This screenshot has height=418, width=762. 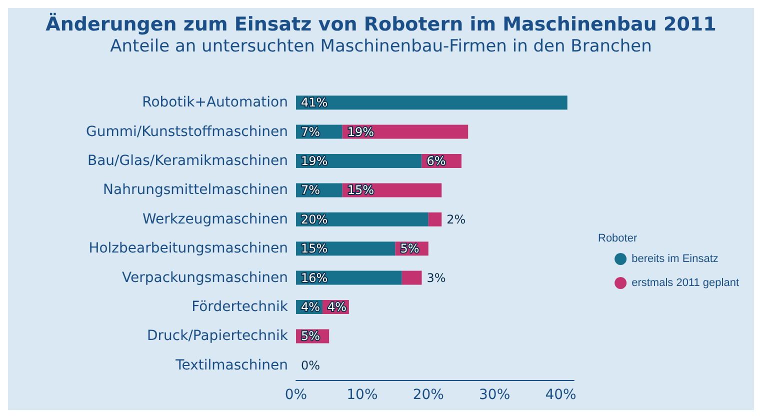 What do you see at coordinates (675, 259) in the screenshot?
I see `legend-label: bereits im Einsatz` at bounding box center [675, 259].